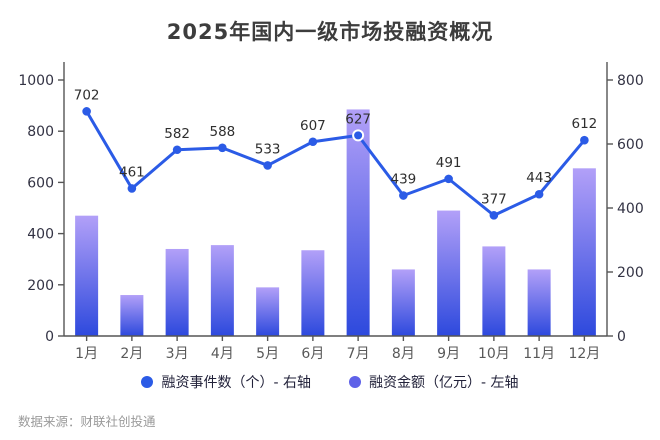 The width and height of the screenshot is (660, 440). Describe the element at coordinates (630, 145) in the screenshot. I see `right-axis-tick-label: 600` at that location.